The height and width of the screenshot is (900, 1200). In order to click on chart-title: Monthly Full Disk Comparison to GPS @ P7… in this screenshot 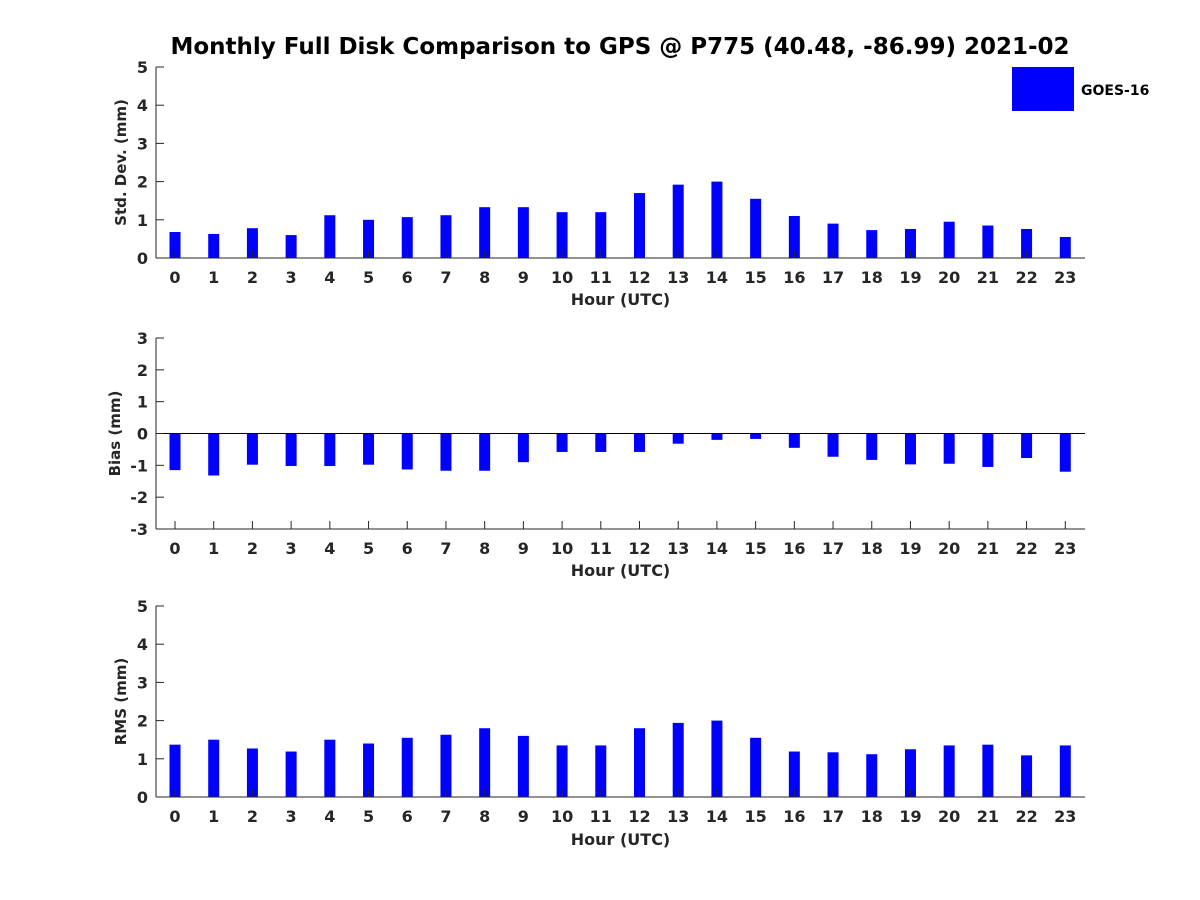, I will do `click(619, 47)`.